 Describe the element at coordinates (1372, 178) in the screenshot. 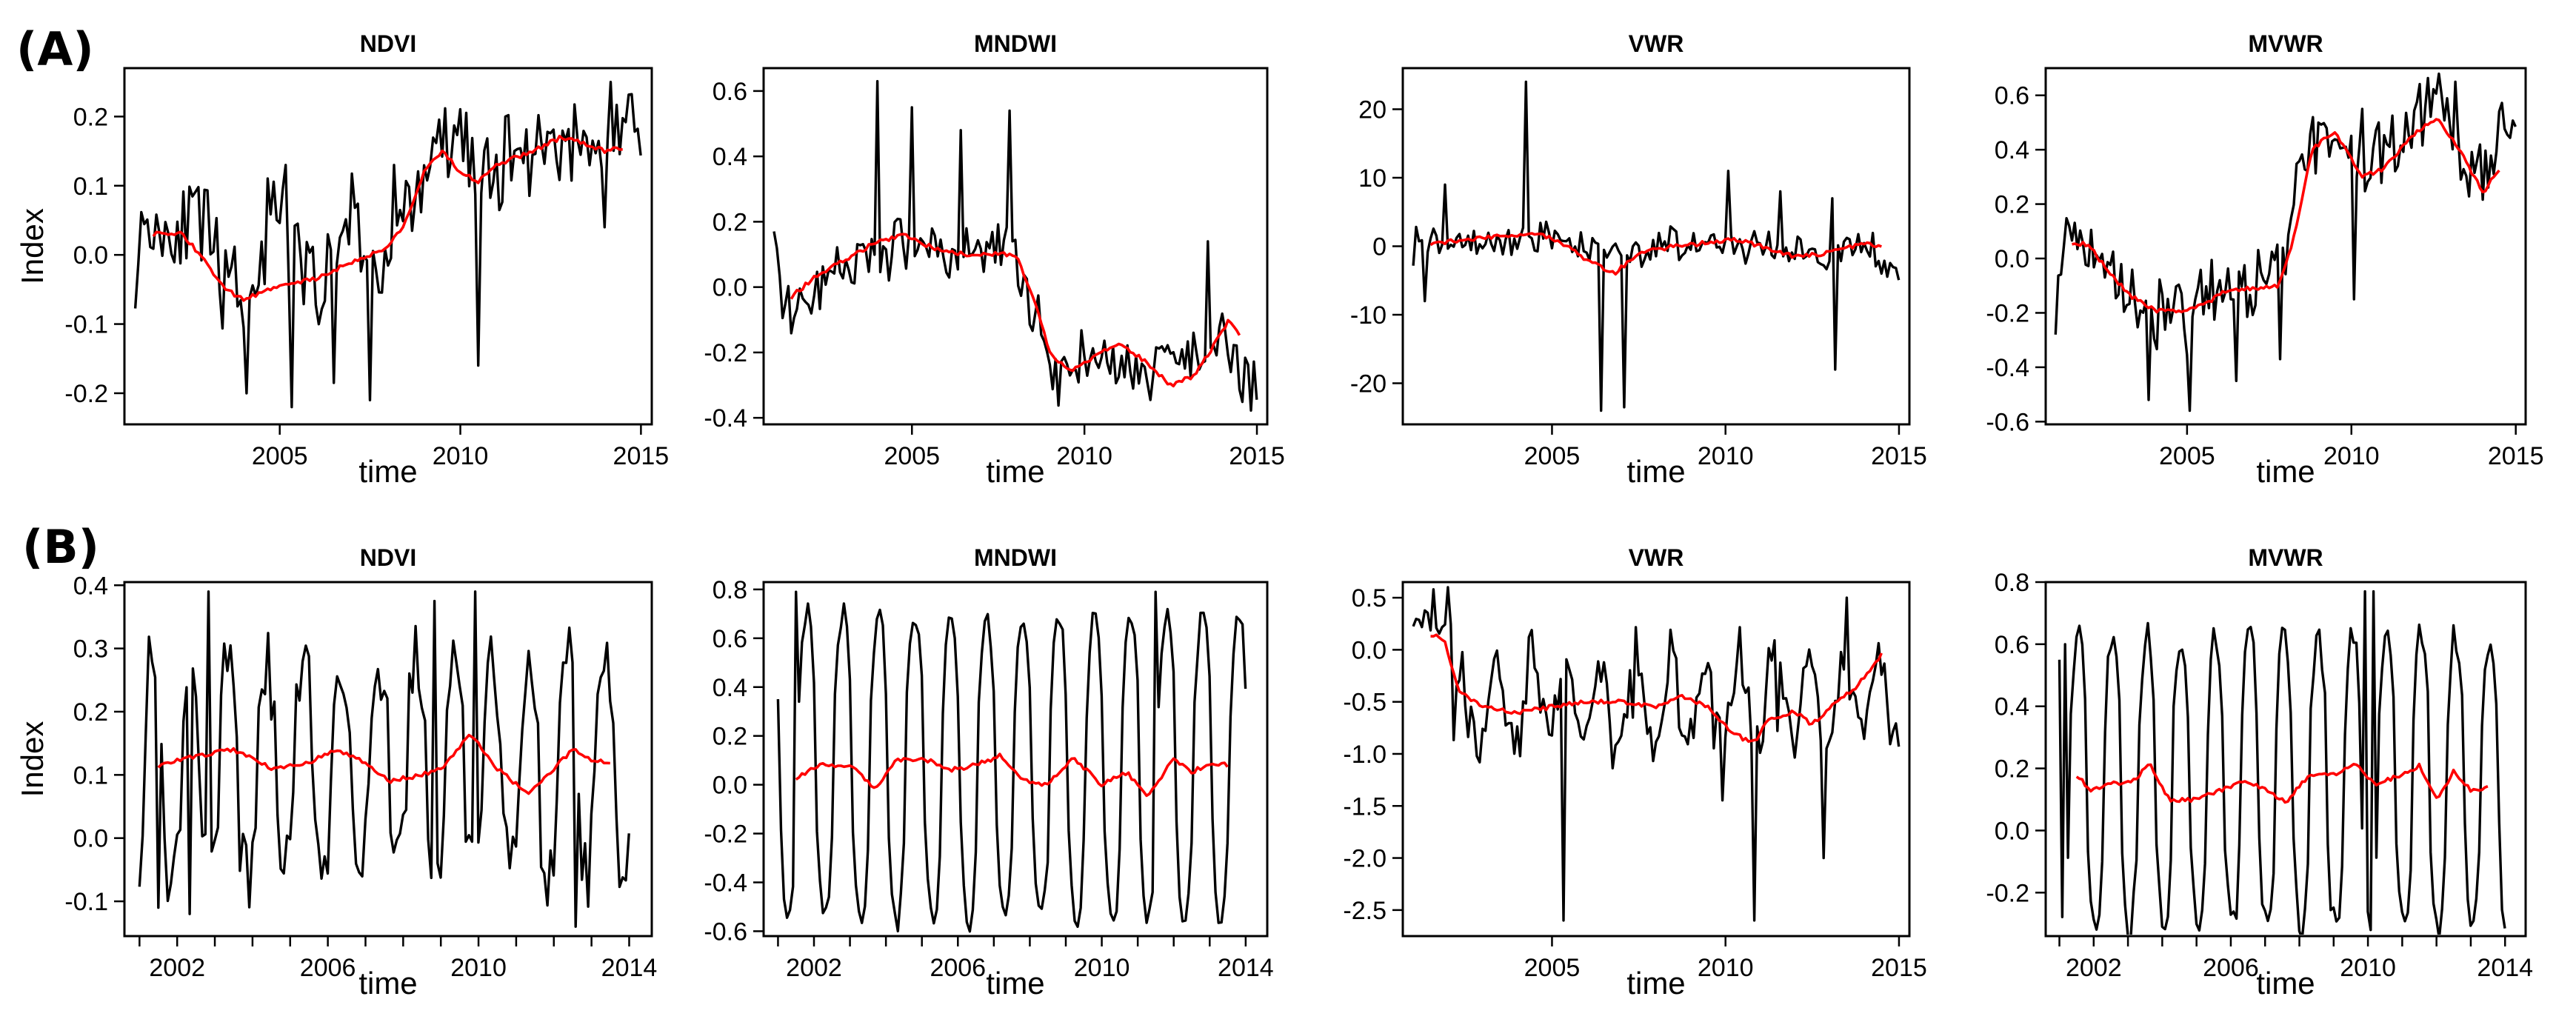

I see `y-tick-label: 10` at that location.